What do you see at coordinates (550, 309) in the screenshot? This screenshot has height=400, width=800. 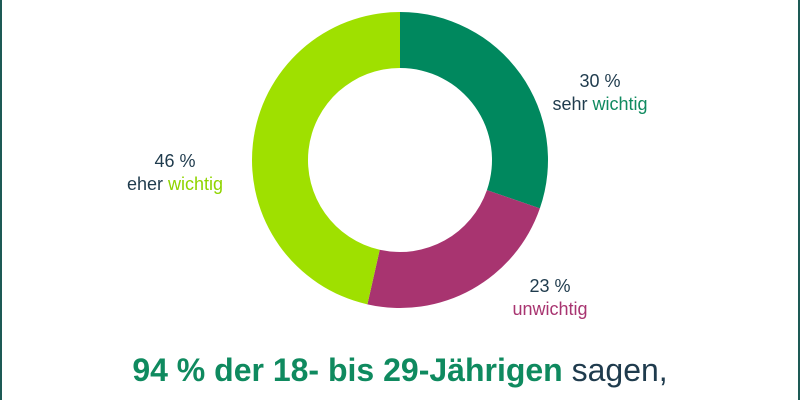 I see `label-highlight: unwichtig` at bounding box center [550, 309].